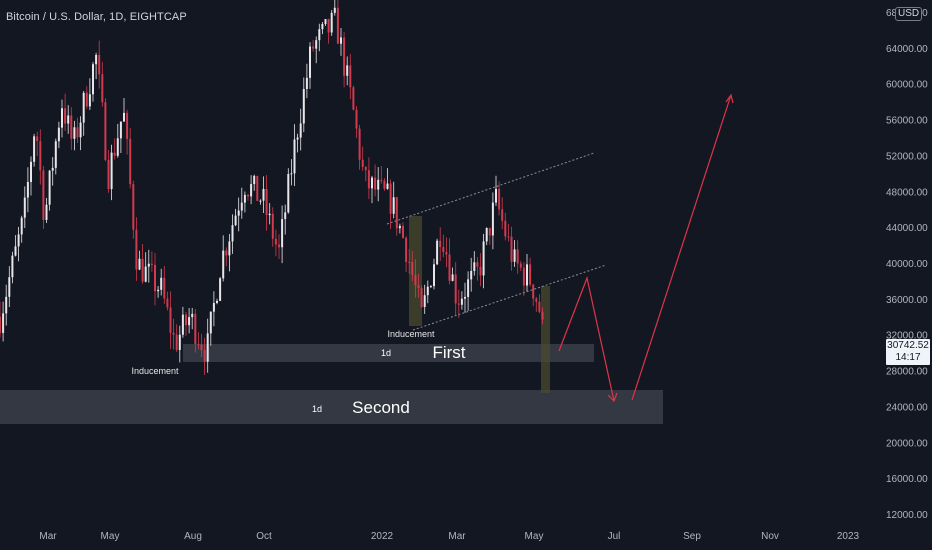 The width and height of the screenshot is (932, 550). I want to click on x-tick-label: 2022, so click(382, 536).